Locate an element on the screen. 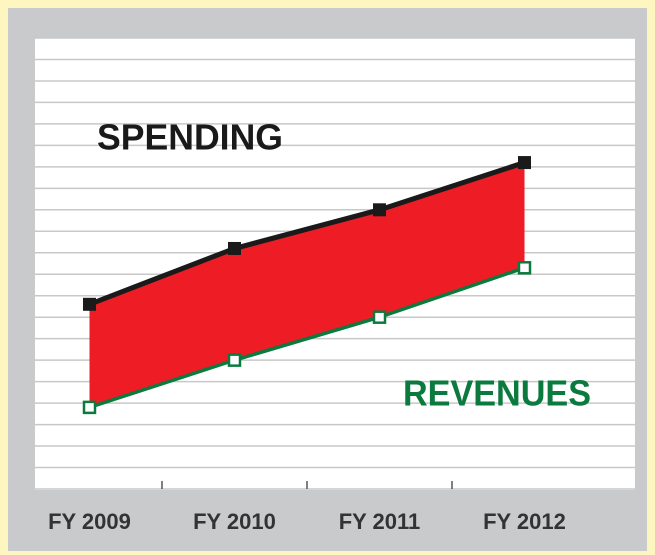 Image resolution: width=655 pixels, height=555 pixels. series-label: REVENUES is located at coordinates (497, 393).